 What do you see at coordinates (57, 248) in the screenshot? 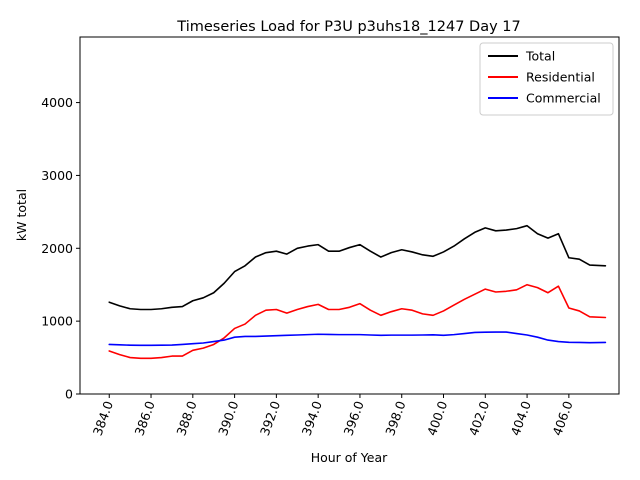
I see `y-tick-label: 2000` at bounding box center [57, 248].